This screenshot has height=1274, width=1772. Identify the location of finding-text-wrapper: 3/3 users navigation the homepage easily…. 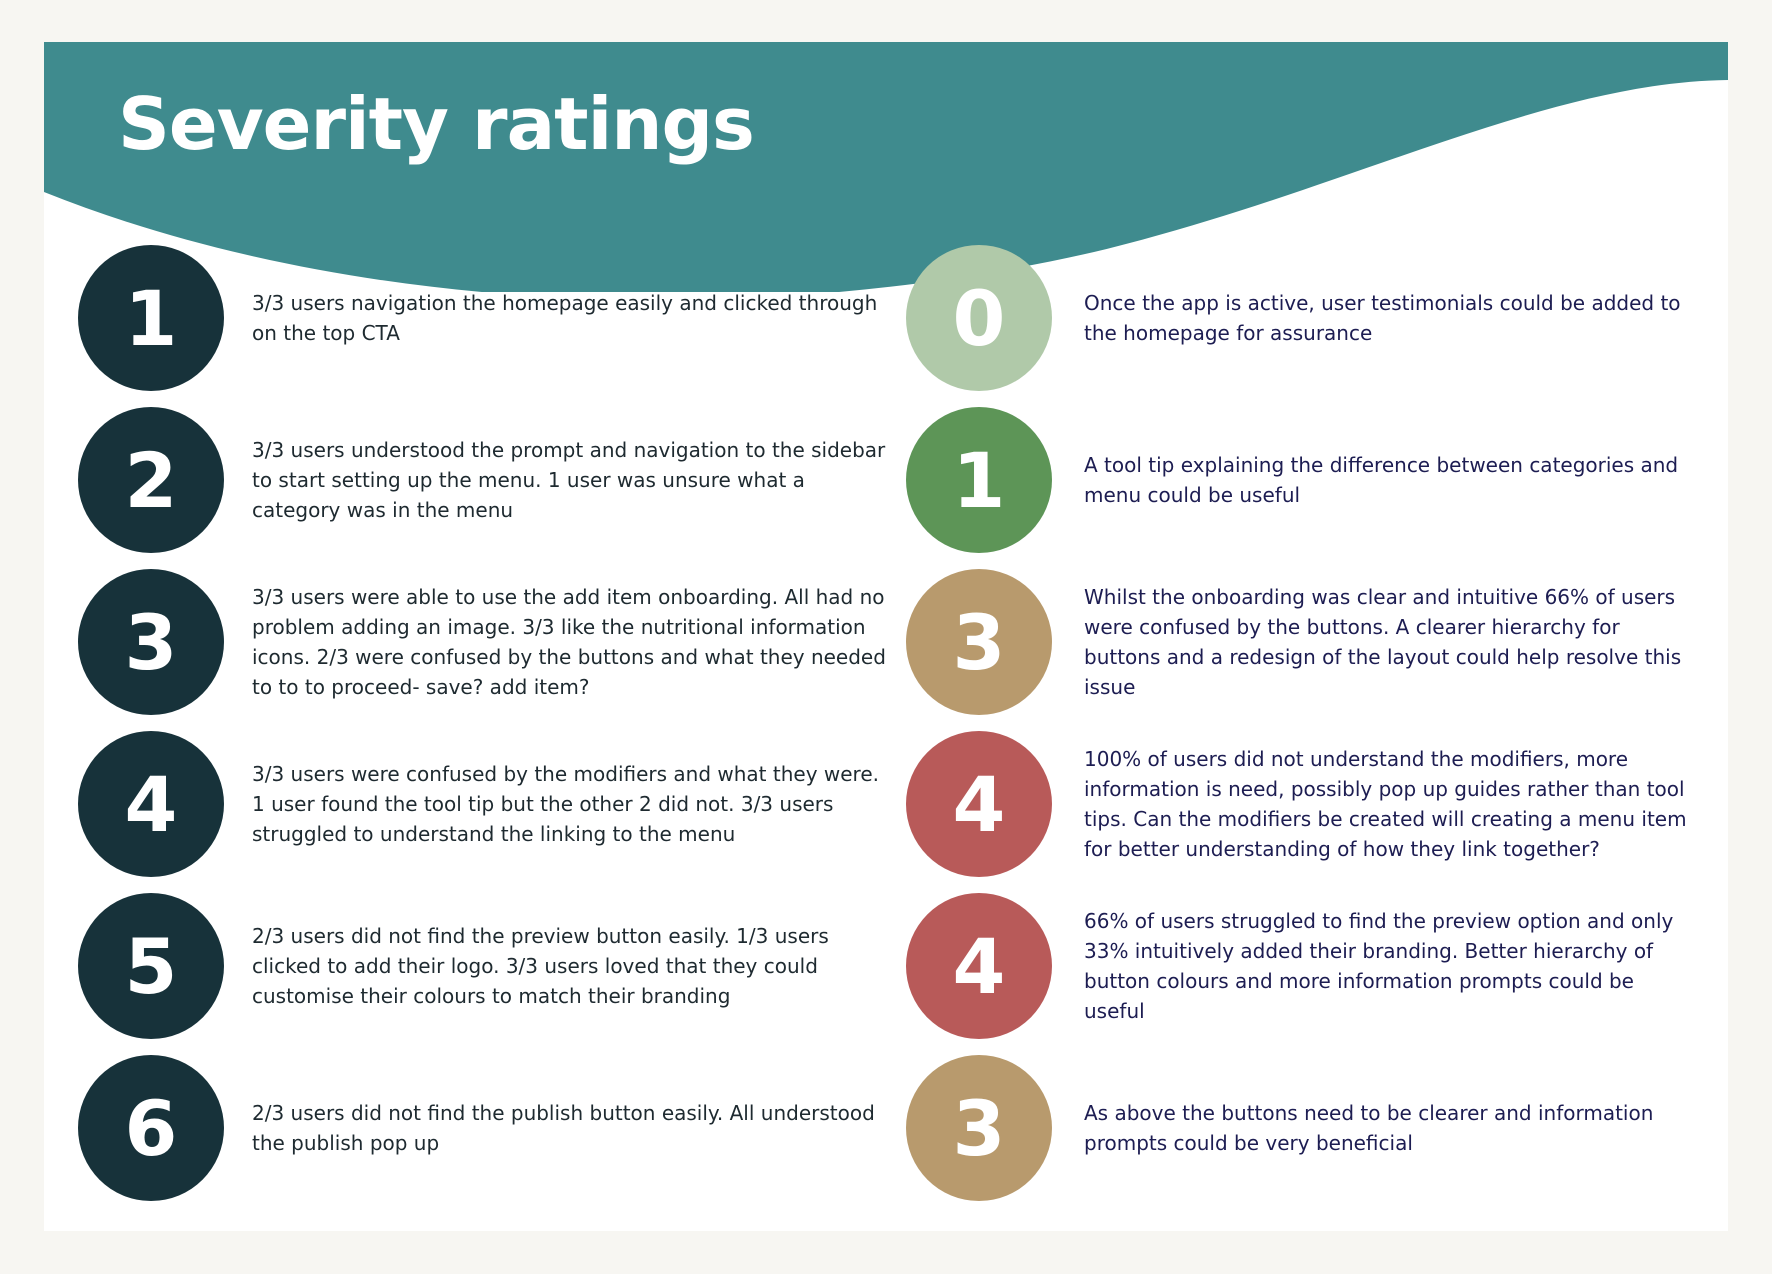
(572, 318).